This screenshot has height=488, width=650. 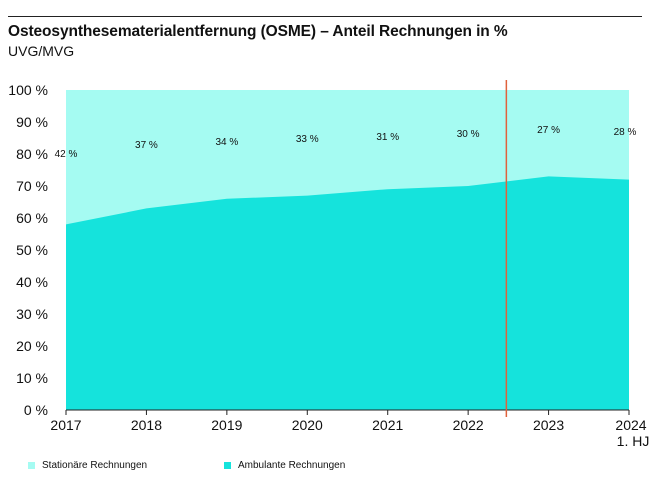 I want to click on x-tick-label: 2020, so click(x=307, y=425).